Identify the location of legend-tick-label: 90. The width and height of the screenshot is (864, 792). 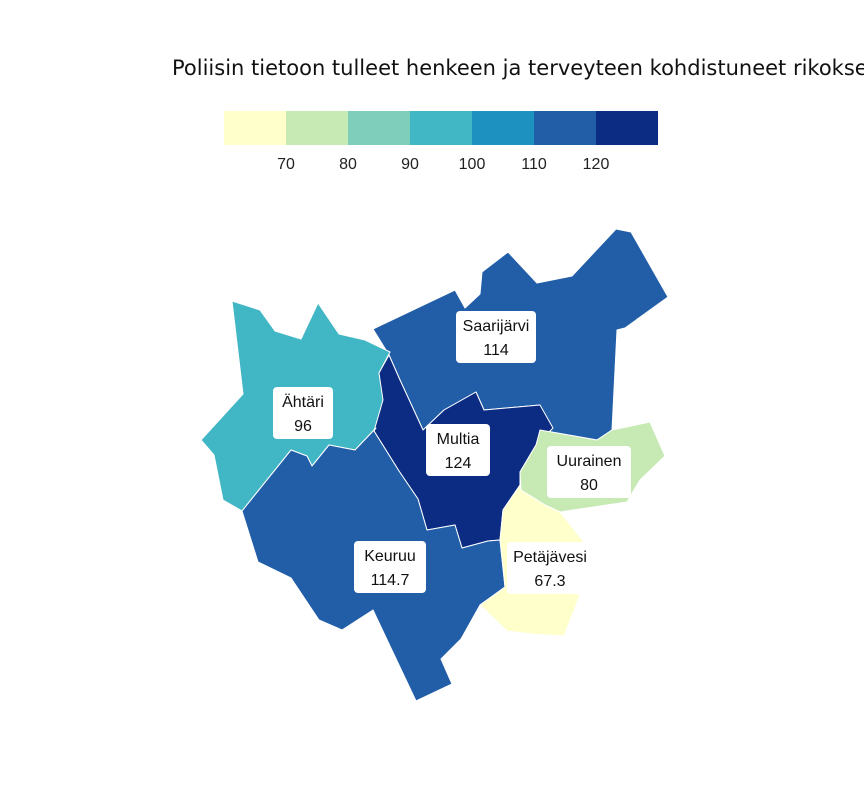
(410, 164).